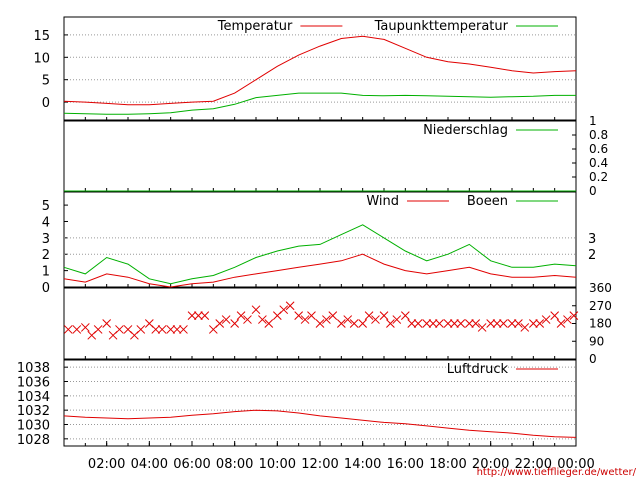 The height and width of the screenshot is (480, 640). I want to click on y-tick-label: 1030, so click(33, 426).